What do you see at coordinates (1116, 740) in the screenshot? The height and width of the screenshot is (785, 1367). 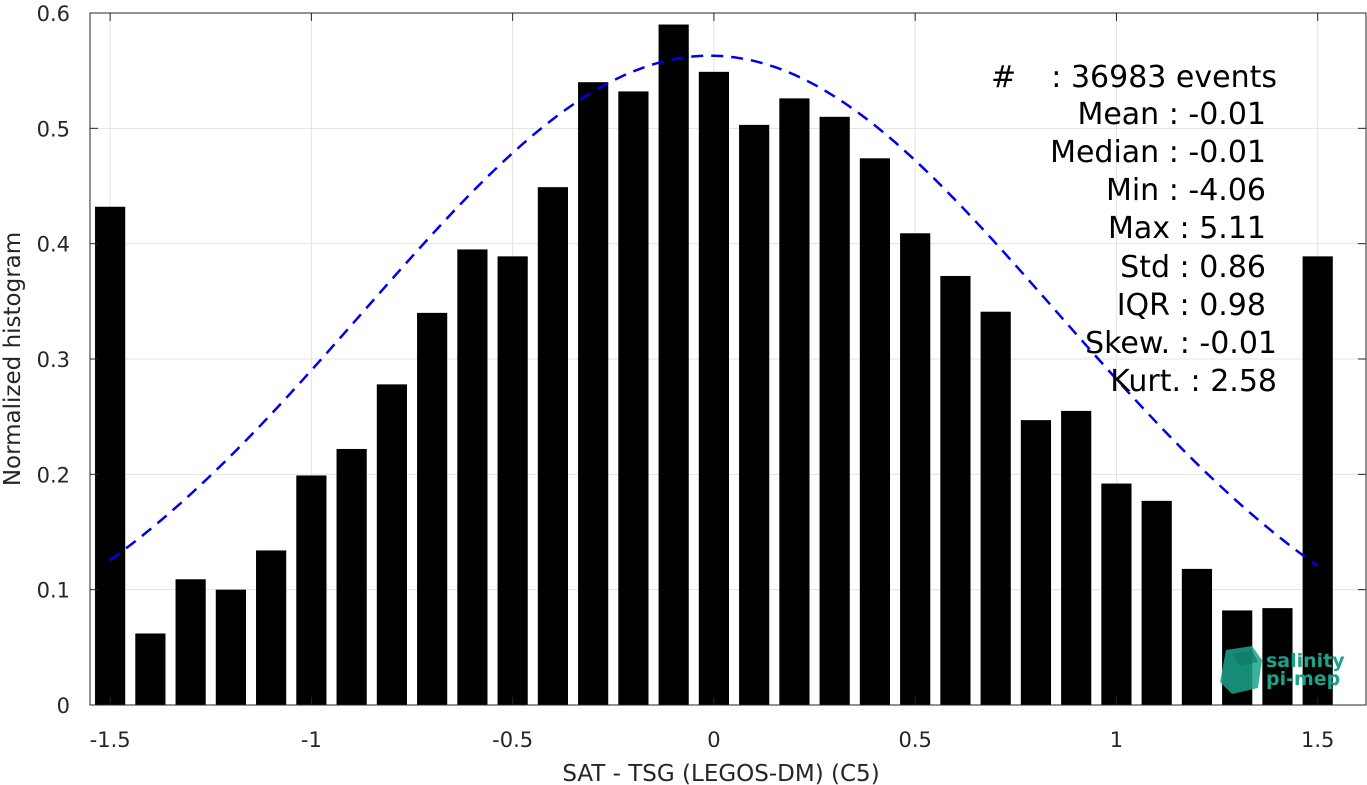 I see `x-tick-label: 1` at bounding box center [1116, 740].